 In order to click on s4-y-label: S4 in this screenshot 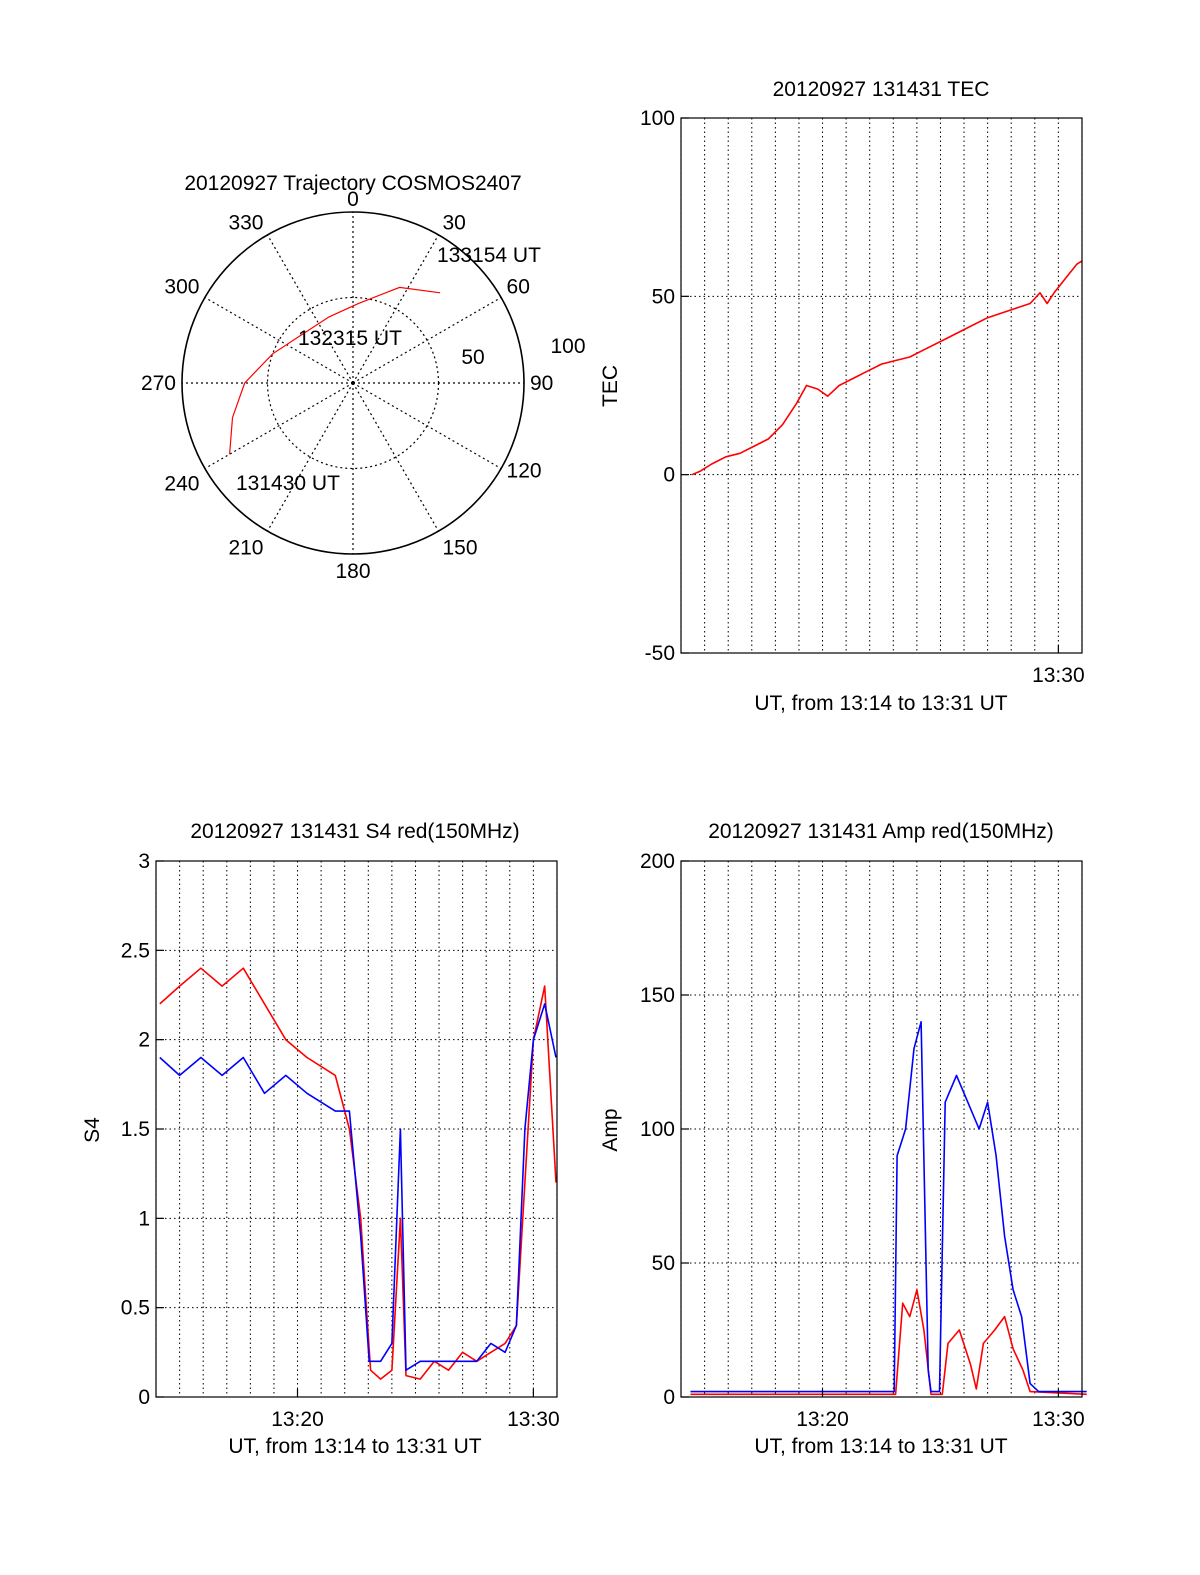, I will do `click(92, 1130)`.